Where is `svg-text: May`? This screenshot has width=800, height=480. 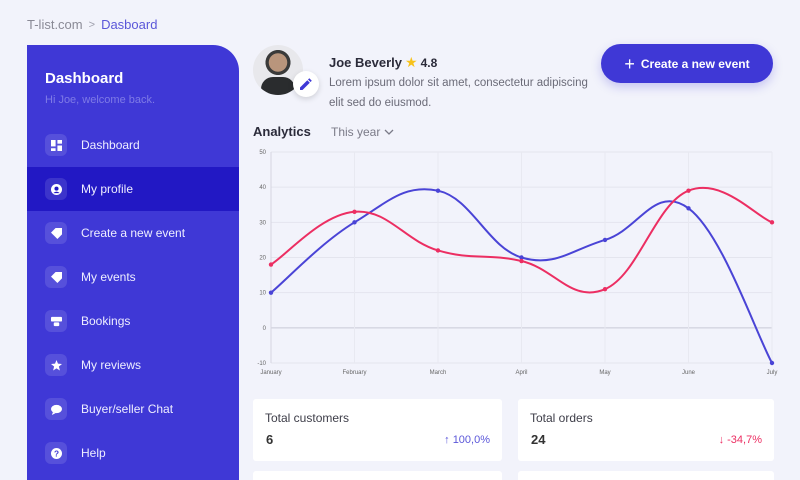 svg-text: May is located at coordinates (604, 373).